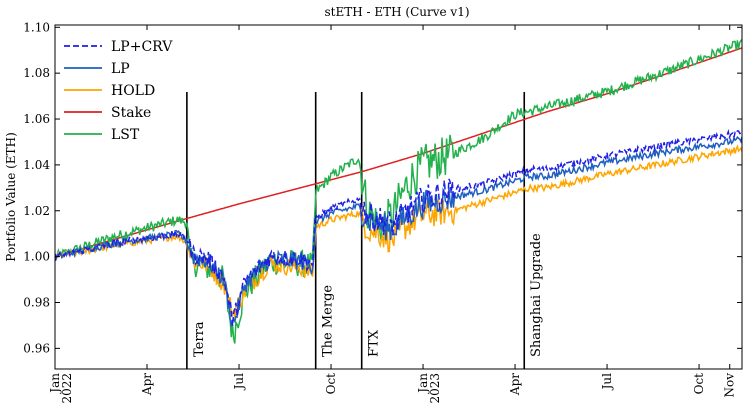 This screenshot has height=404, width=748. I want to click on event-label-the-merge: The Merge, so click(328, 321).